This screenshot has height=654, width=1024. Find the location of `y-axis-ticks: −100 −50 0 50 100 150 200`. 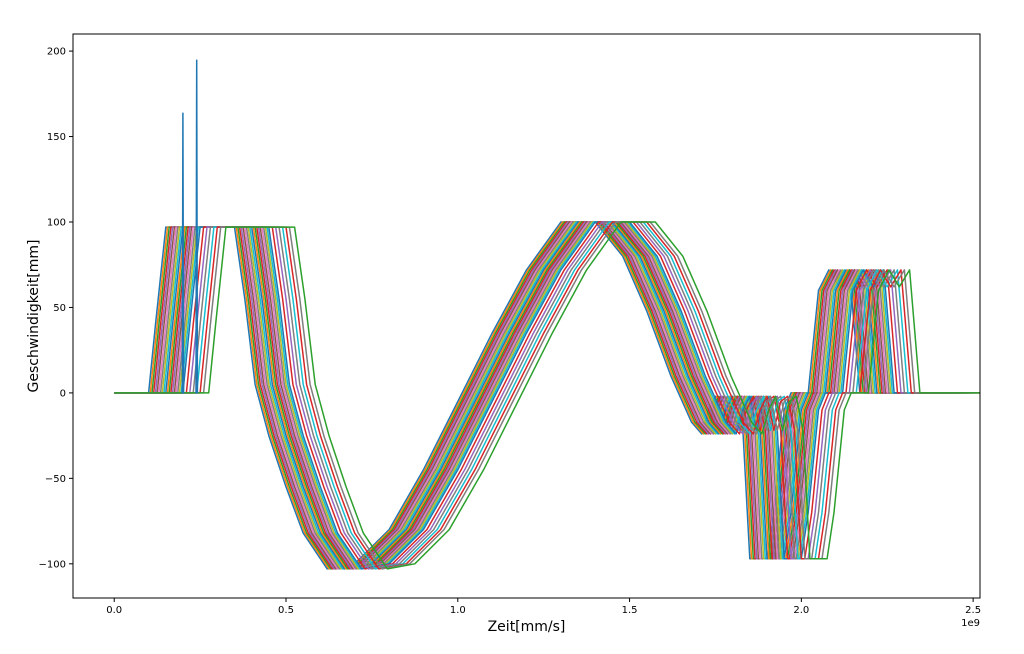

y-axis-ticks: −100 −50 0 50 100 150 200 is located at coordinates (56, 308).